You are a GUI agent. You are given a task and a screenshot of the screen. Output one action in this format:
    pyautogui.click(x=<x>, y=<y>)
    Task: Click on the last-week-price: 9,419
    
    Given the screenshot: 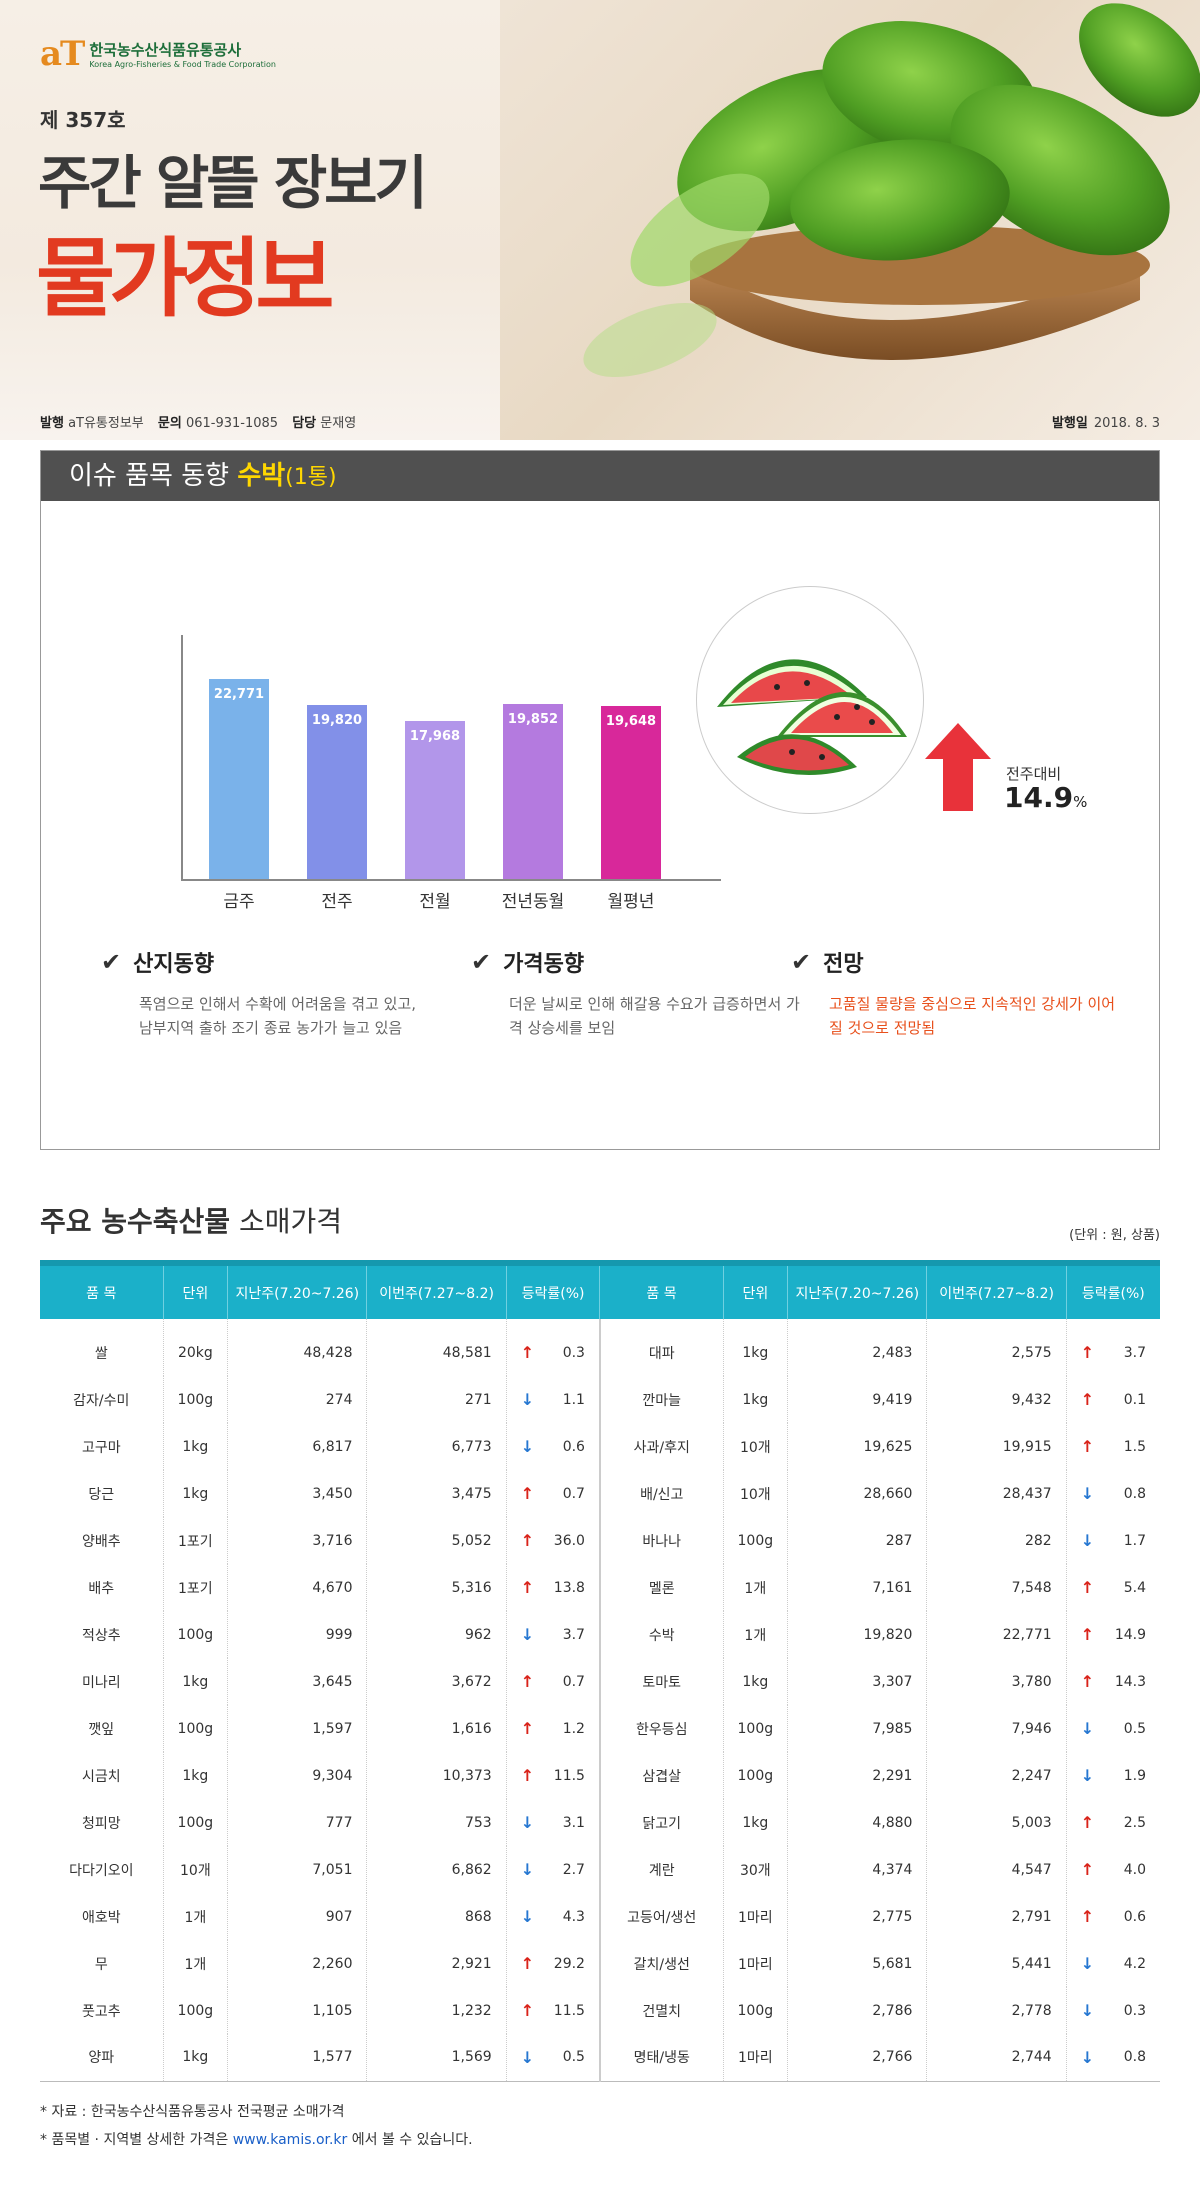 What is the action you would take?
    pyautogui.click(x=857, y=1399)
    